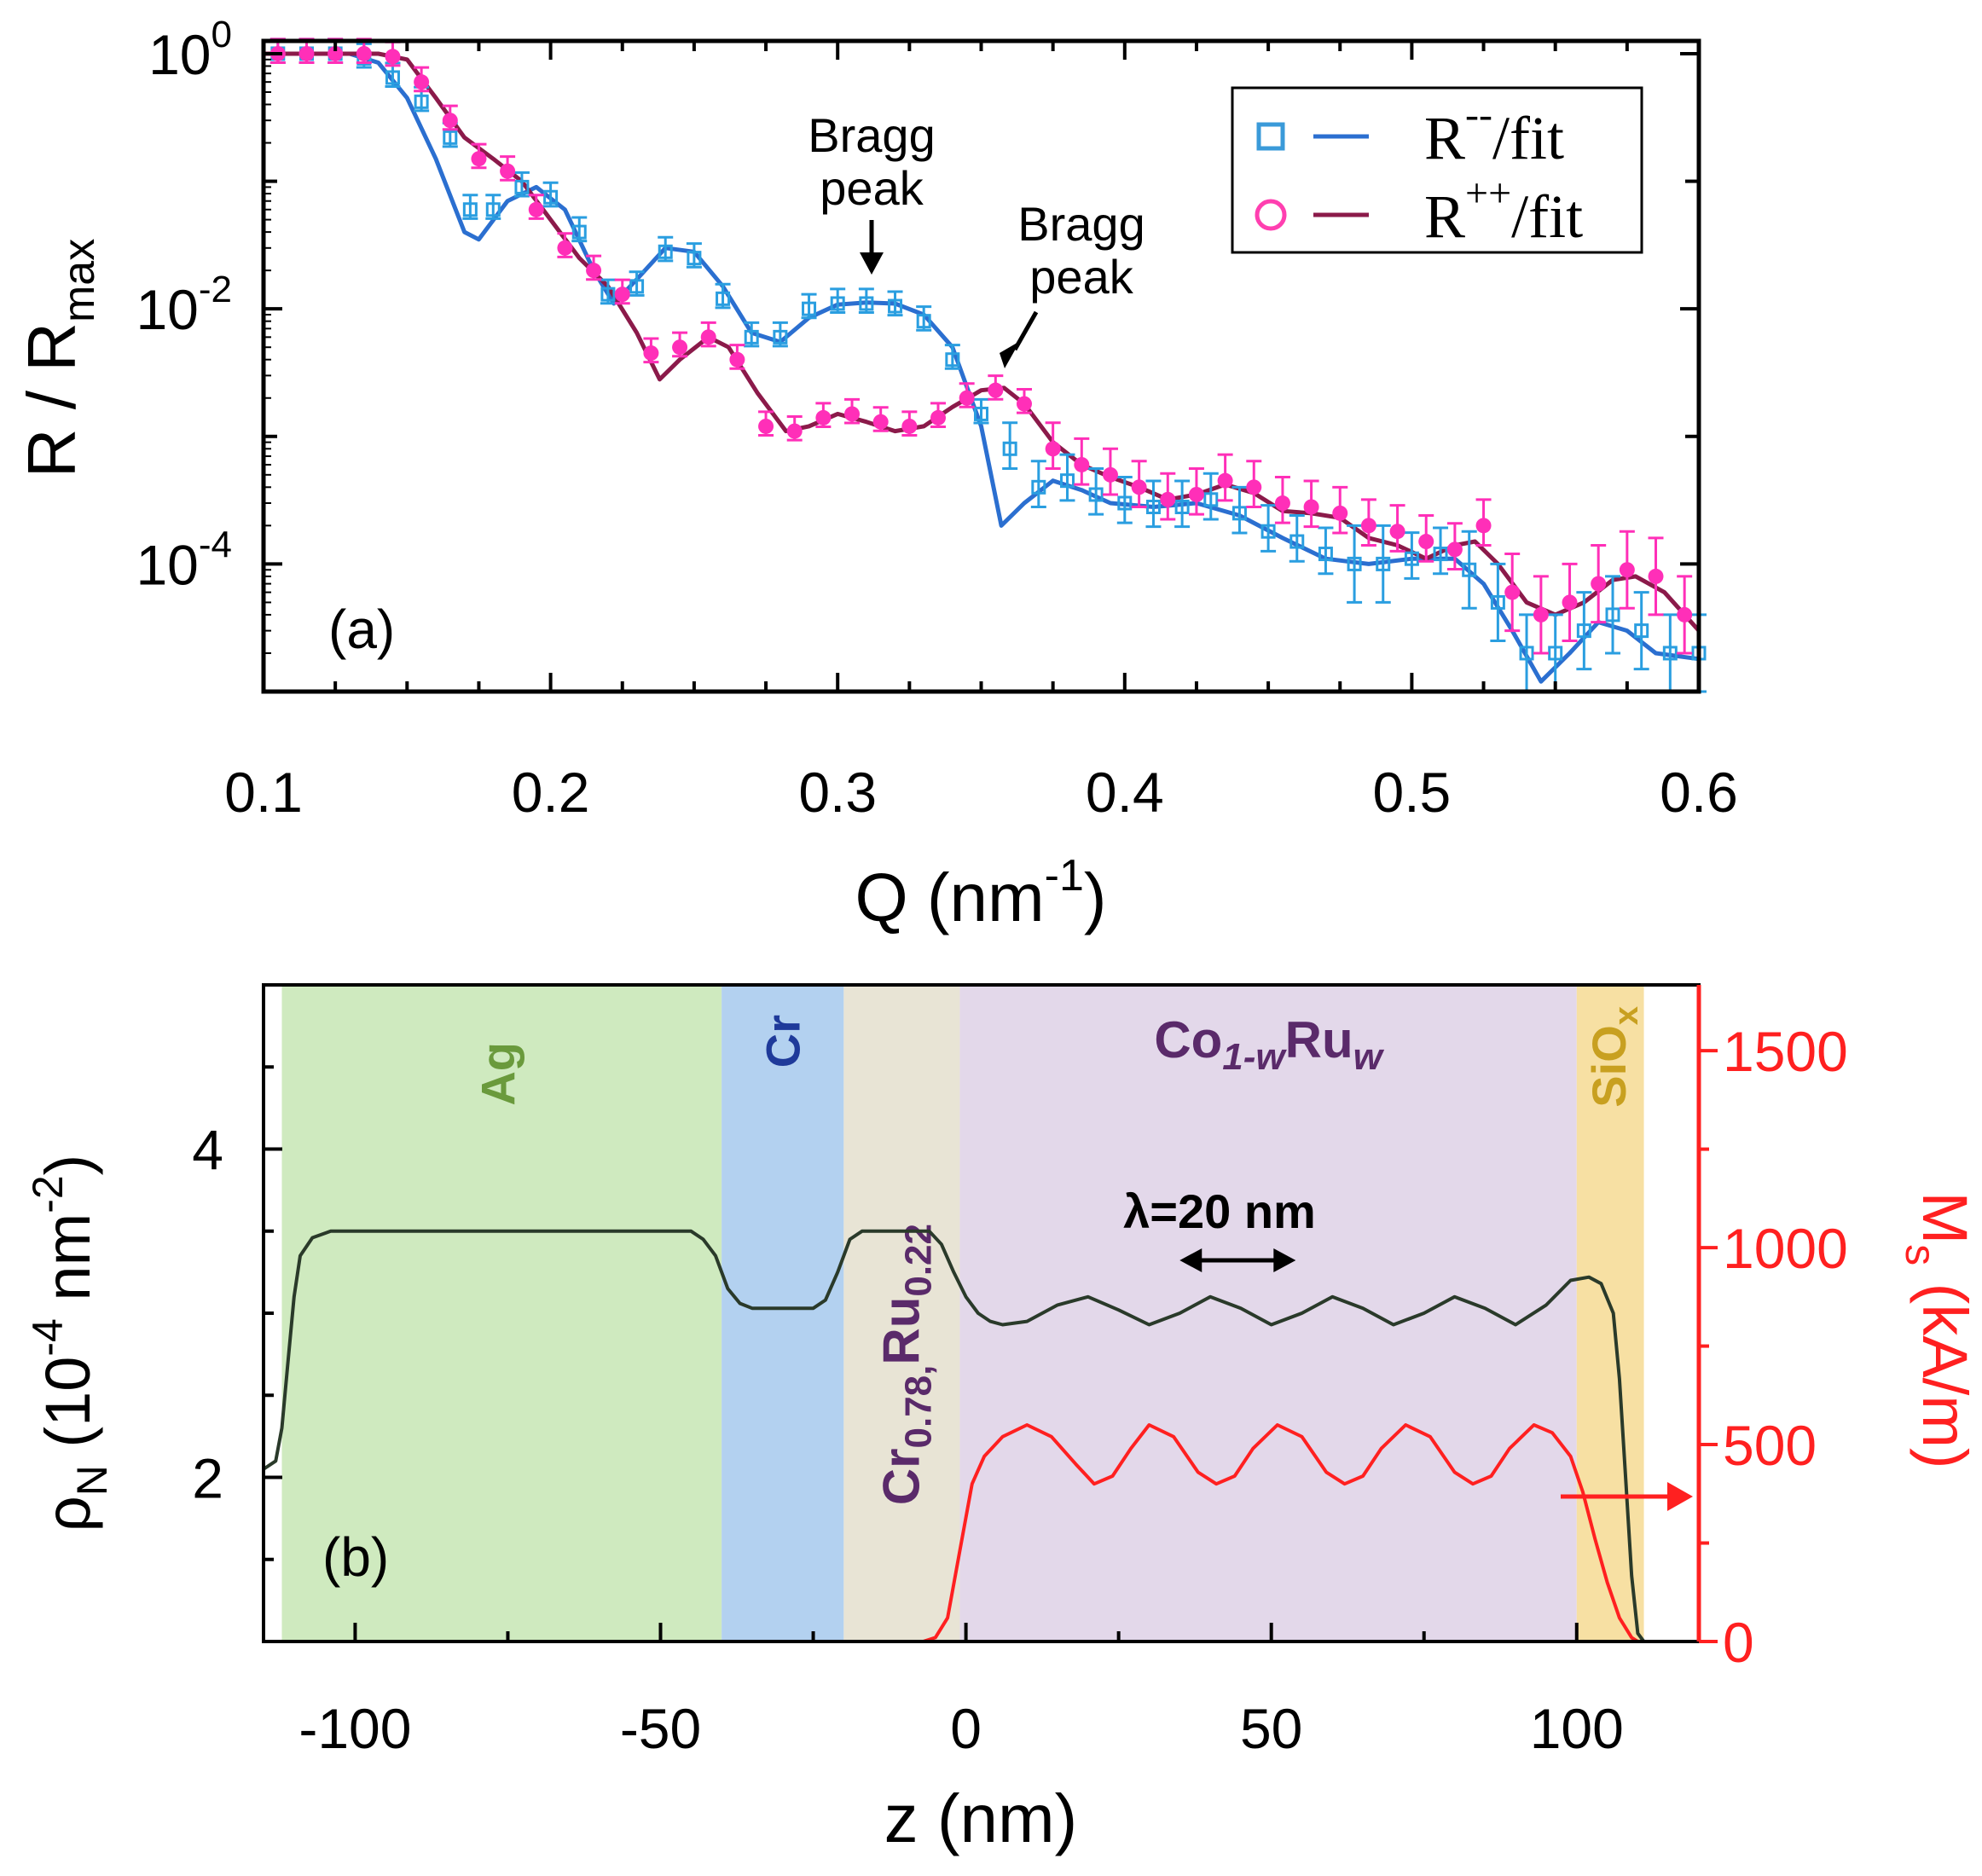 This screenshot has width=1982, height=1876. Describe the element at coordinates (966, 1729) in the screenshot. I see `x-tick-label-b: 0` at that location.